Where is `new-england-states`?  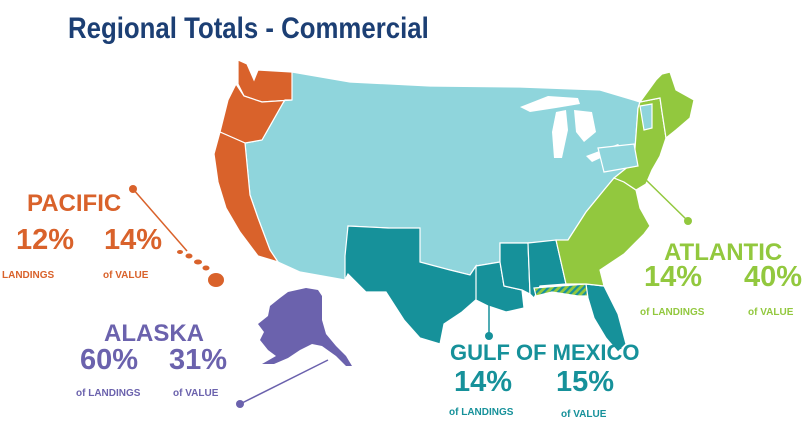
new-england-states is located at coordinates (666, 105).